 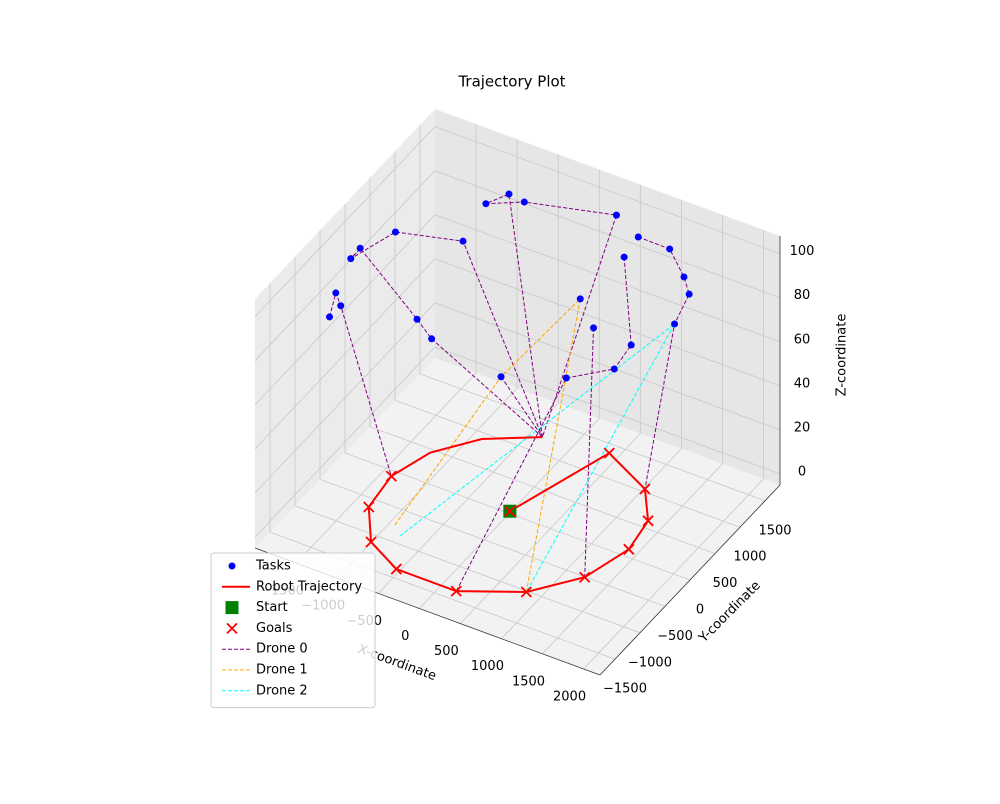 I want to click on z-axis-label: Z-coordinate, so click(x=842, y=355).